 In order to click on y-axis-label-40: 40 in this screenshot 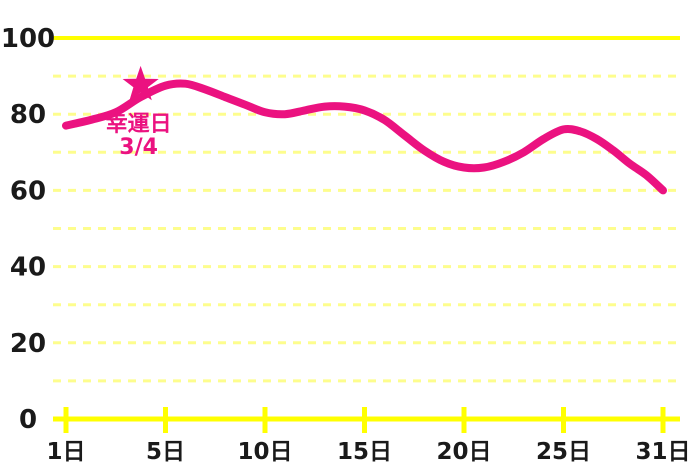, I will do `click(28, 268)`.